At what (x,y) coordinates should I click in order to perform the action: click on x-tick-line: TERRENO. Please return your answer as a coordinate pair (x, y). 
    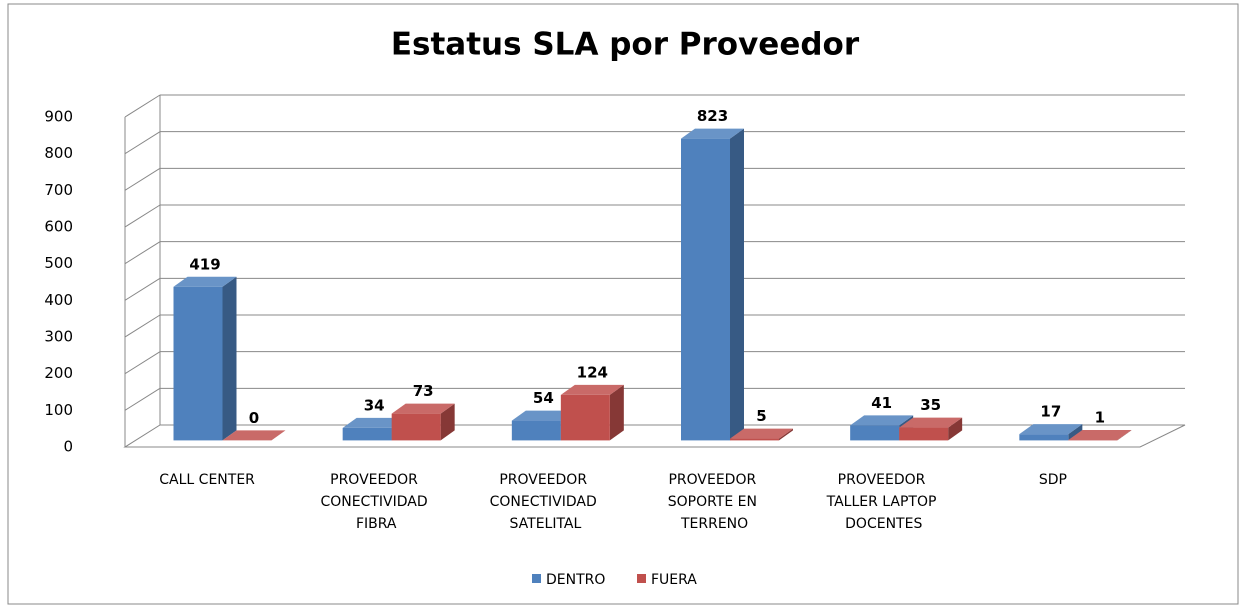
    Looking at the image, I should click on (714, 524).